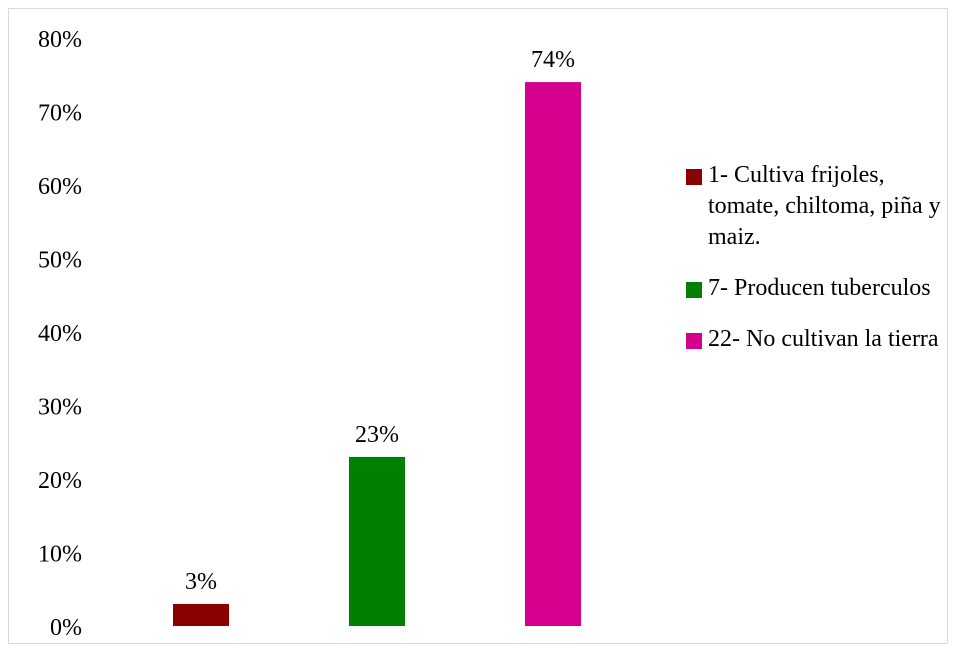 This screenshot has width=958, height=652. What do you see at coordinates (60, 261) in the screenshot?
I see `y-tick-label: 50%` at bounding box center [60, 261].